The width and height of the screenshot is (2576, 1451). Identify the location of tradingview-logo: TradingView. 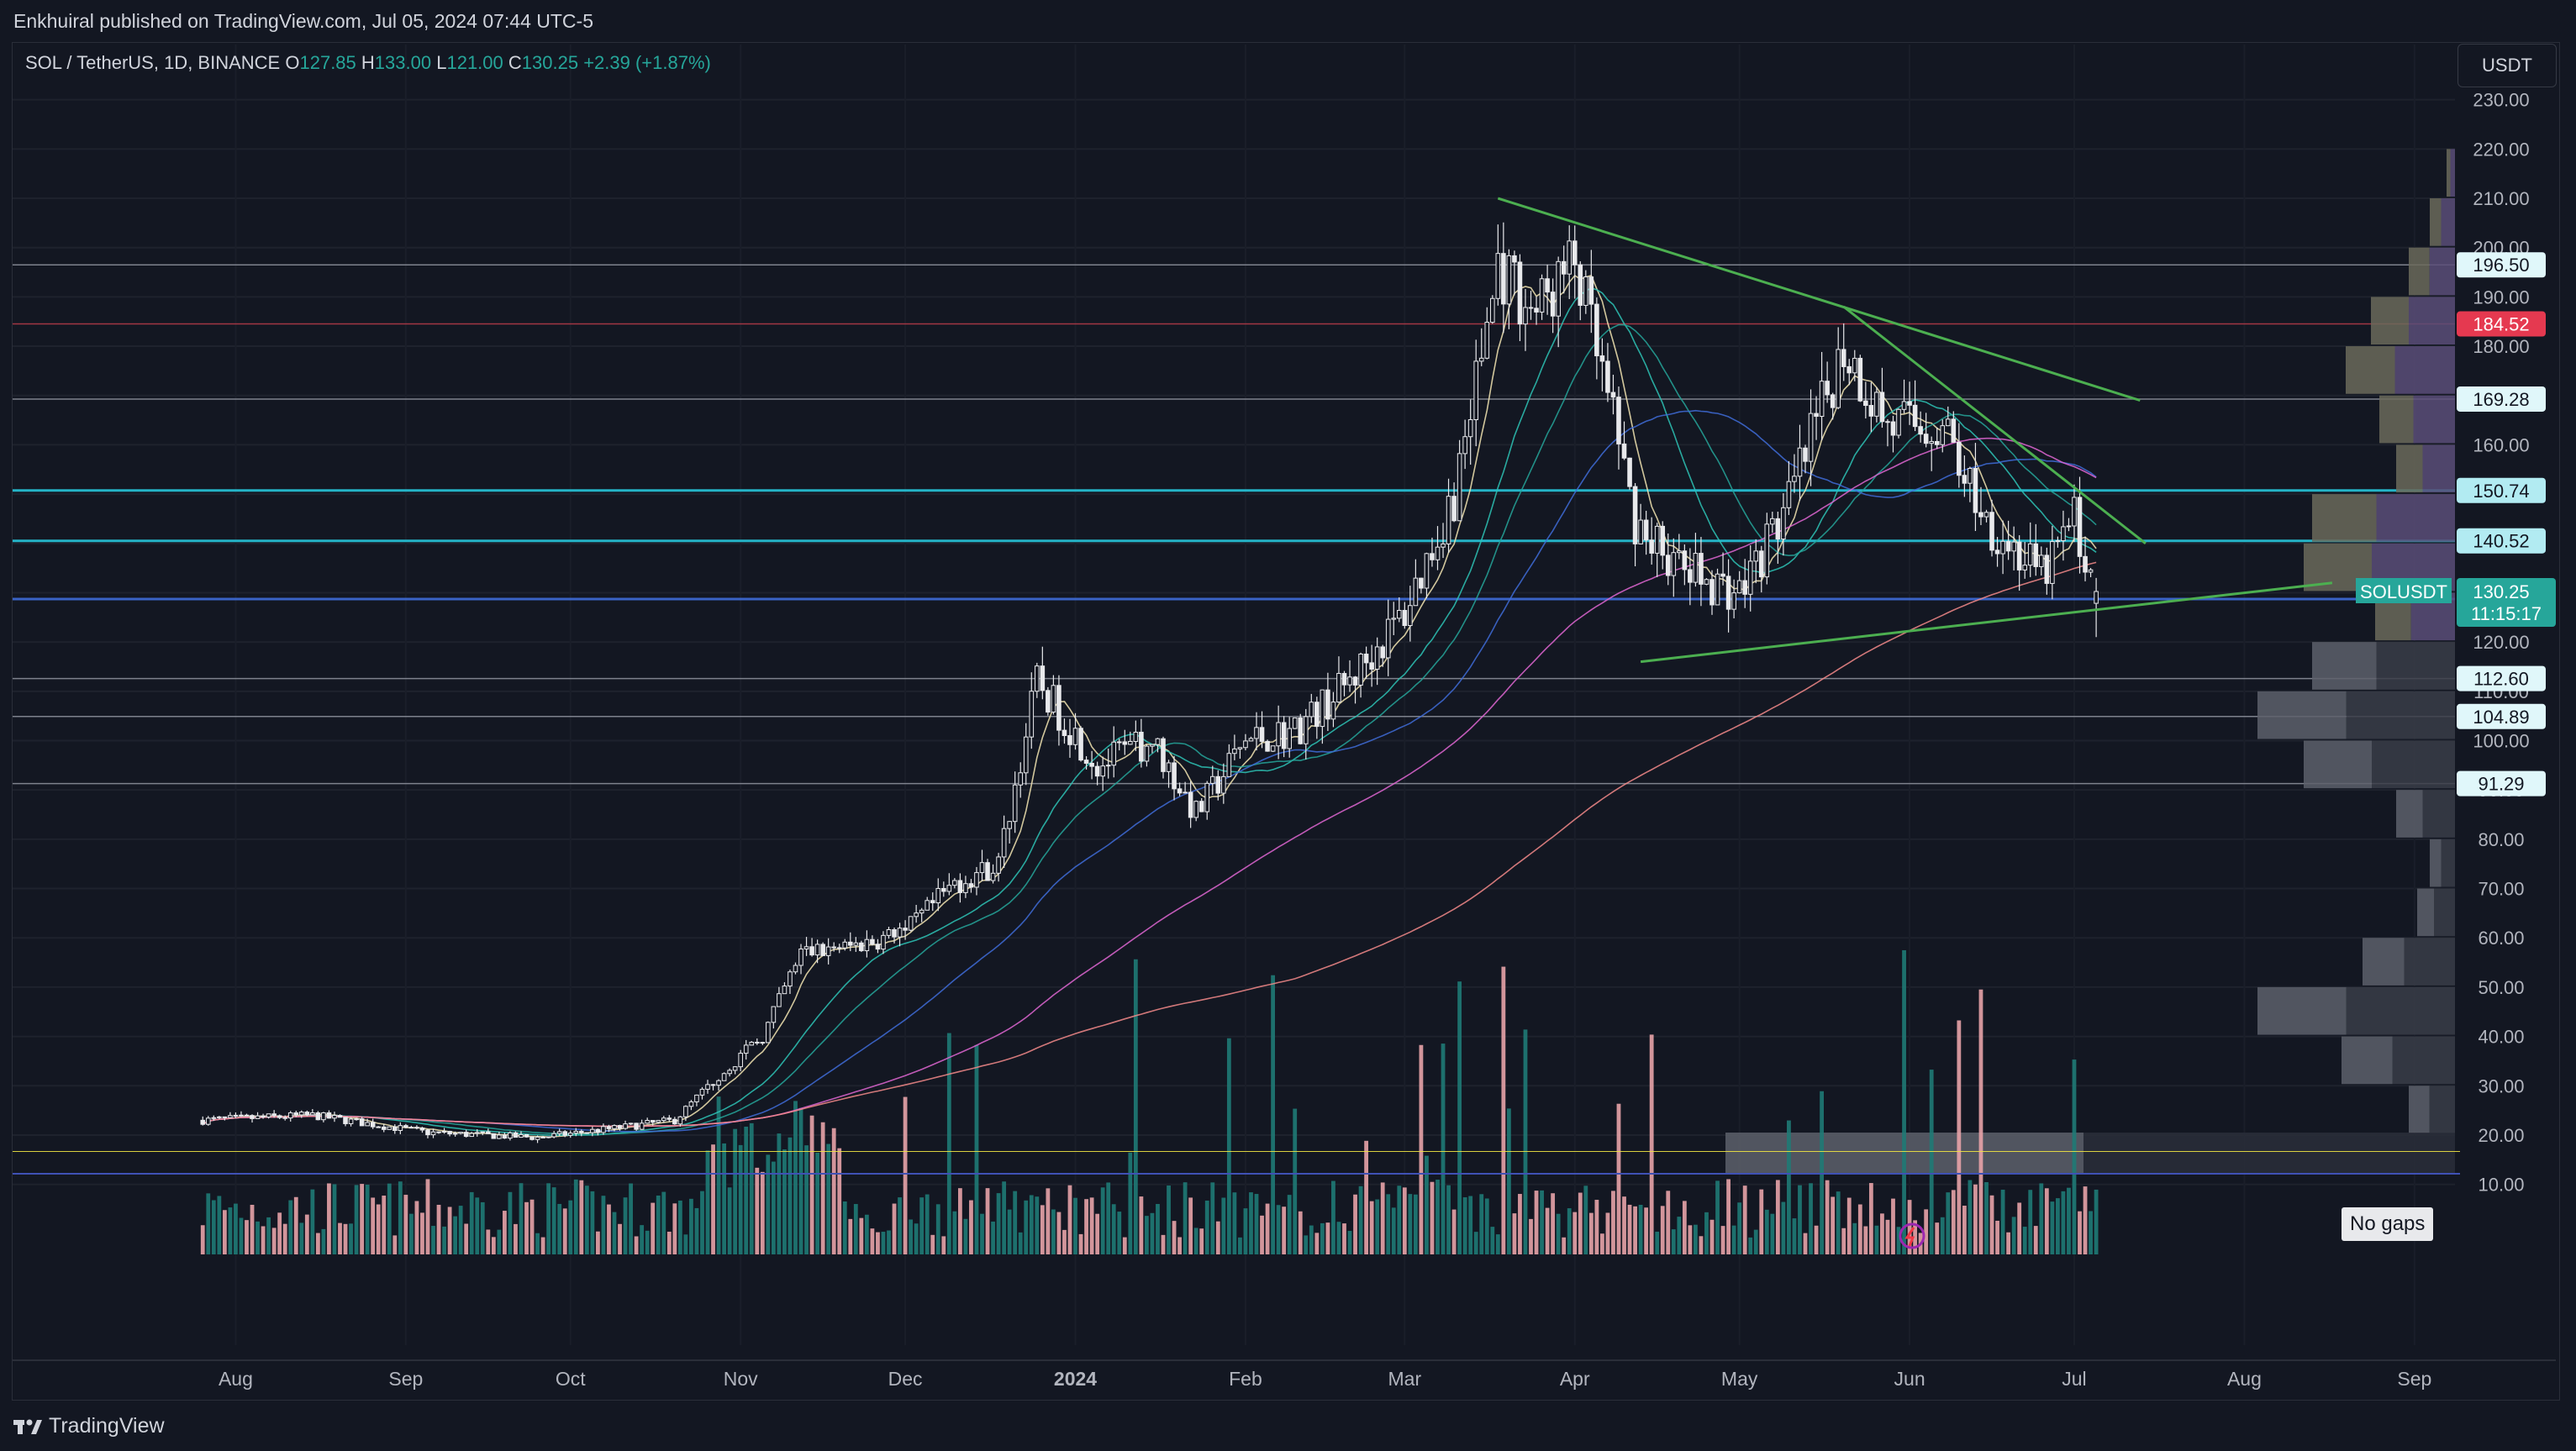
(89, 1426).